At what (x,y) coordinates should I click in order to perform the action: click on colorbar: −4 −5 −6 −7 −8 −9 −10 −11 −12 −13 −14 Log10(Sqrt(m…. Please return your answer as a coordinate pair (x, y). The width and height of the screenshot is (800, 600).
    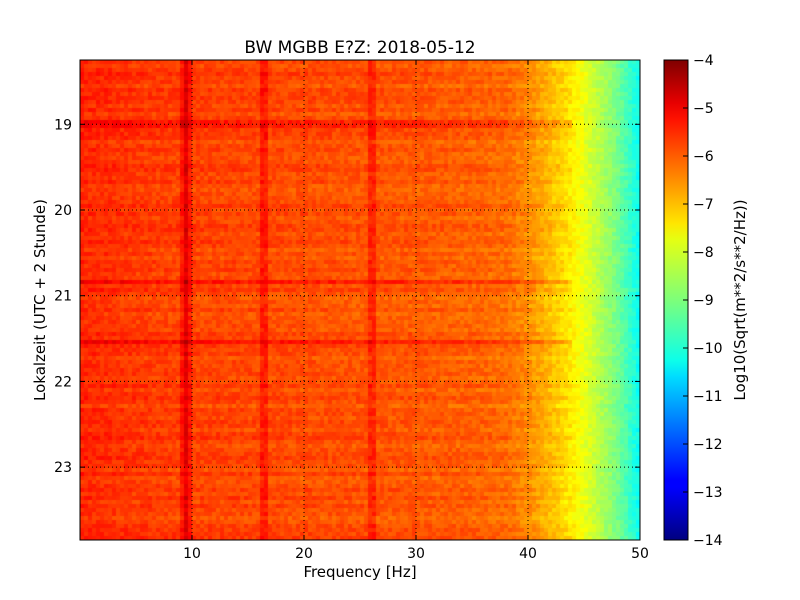
    Looking at the image, I should click on (706, 301).